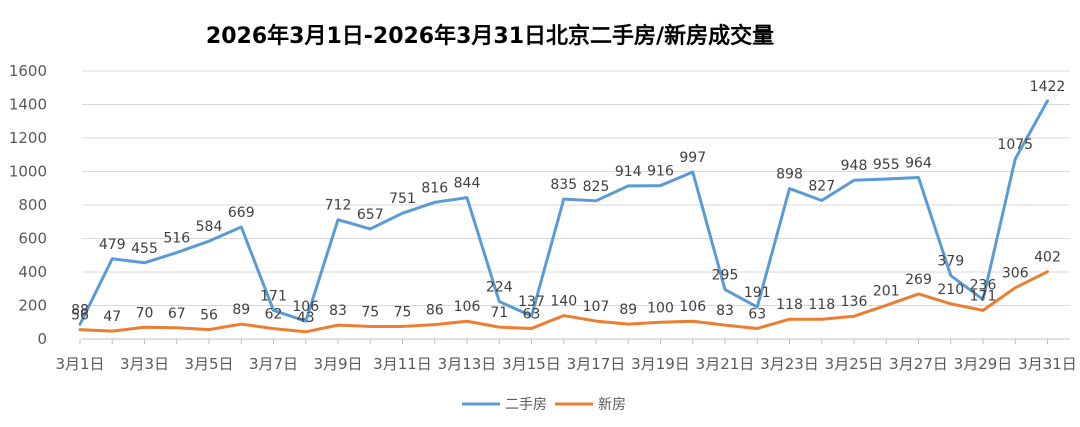 This screenshot has width=1080, height=427. Describe the element at coordinates (499, 313) in the screenshot. I see `data-label: 71` at that location.